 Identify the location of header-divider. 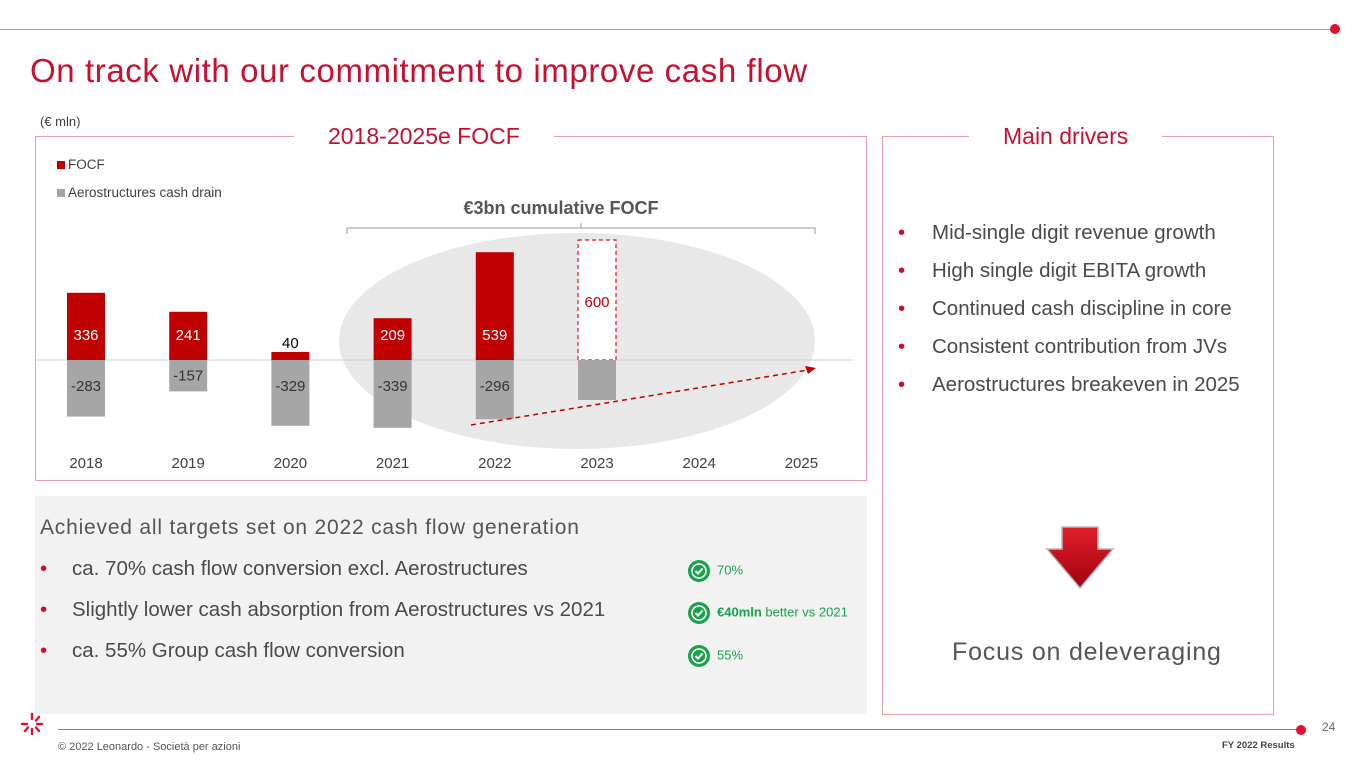
(666, 29).